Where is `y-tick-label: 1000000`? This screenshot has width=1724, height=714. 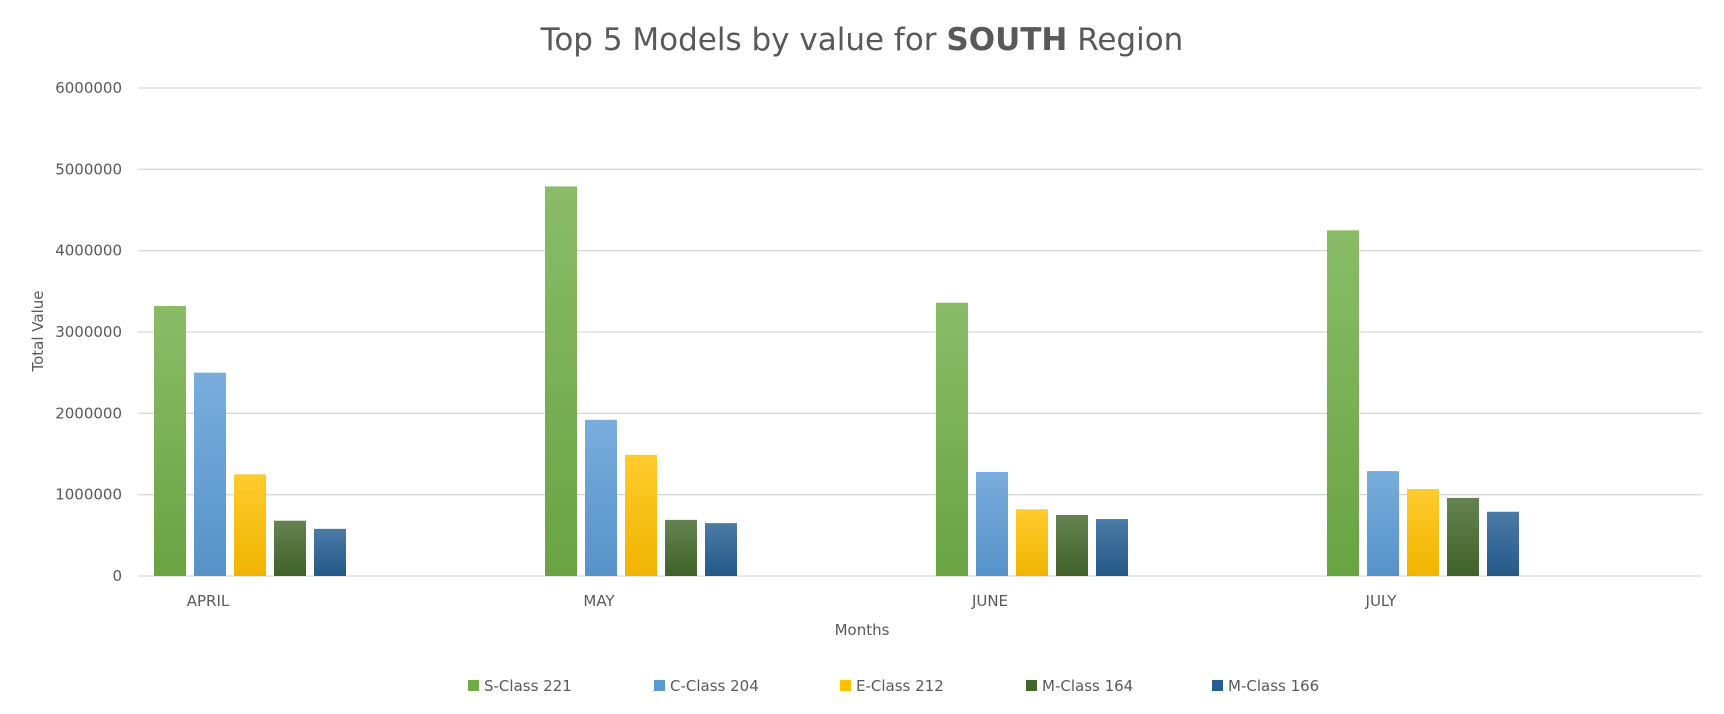 y-tick-label: 1000000 is located at coordinates (88, 495).